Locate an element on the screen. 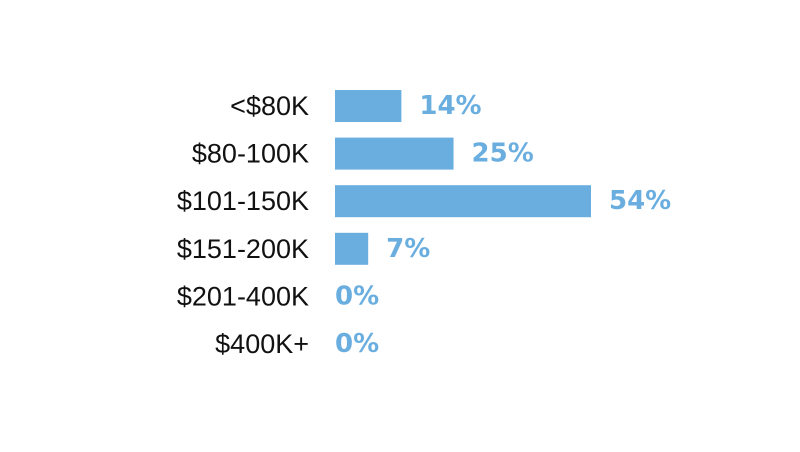 The image size is (800, 452). category-label: $80-100K is located at coordinates (250, 154).